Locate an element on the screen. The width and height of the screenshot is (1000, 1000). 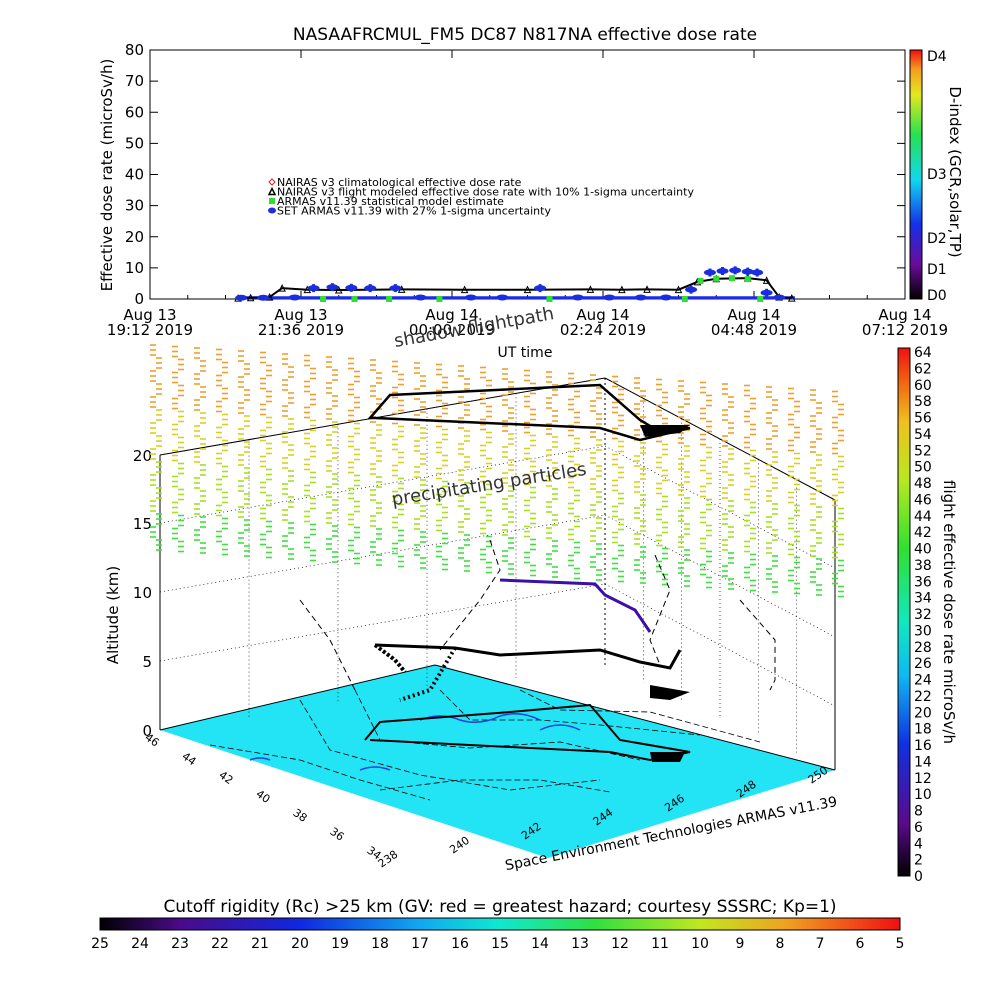
rigidity-tick: 20 is located at coordinates (300, 944).